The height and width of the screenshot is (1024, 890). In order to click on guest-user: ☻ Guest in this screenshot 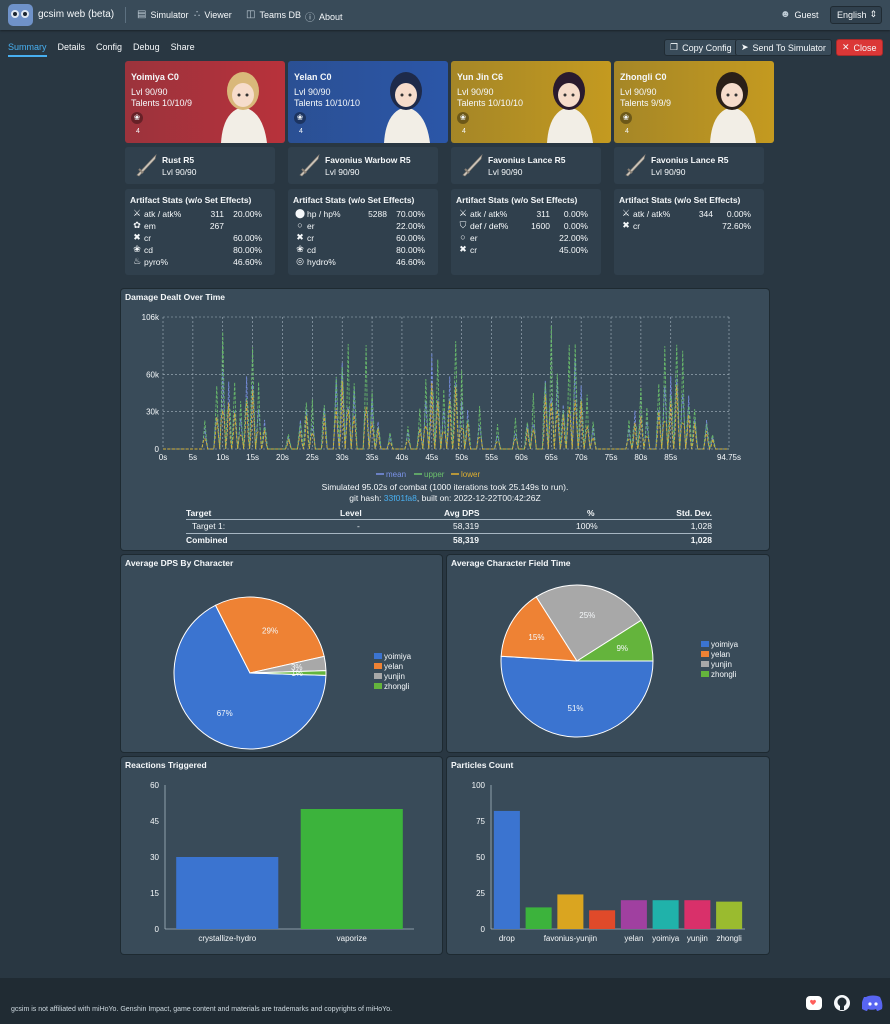, I will do `click(799, 14)`.